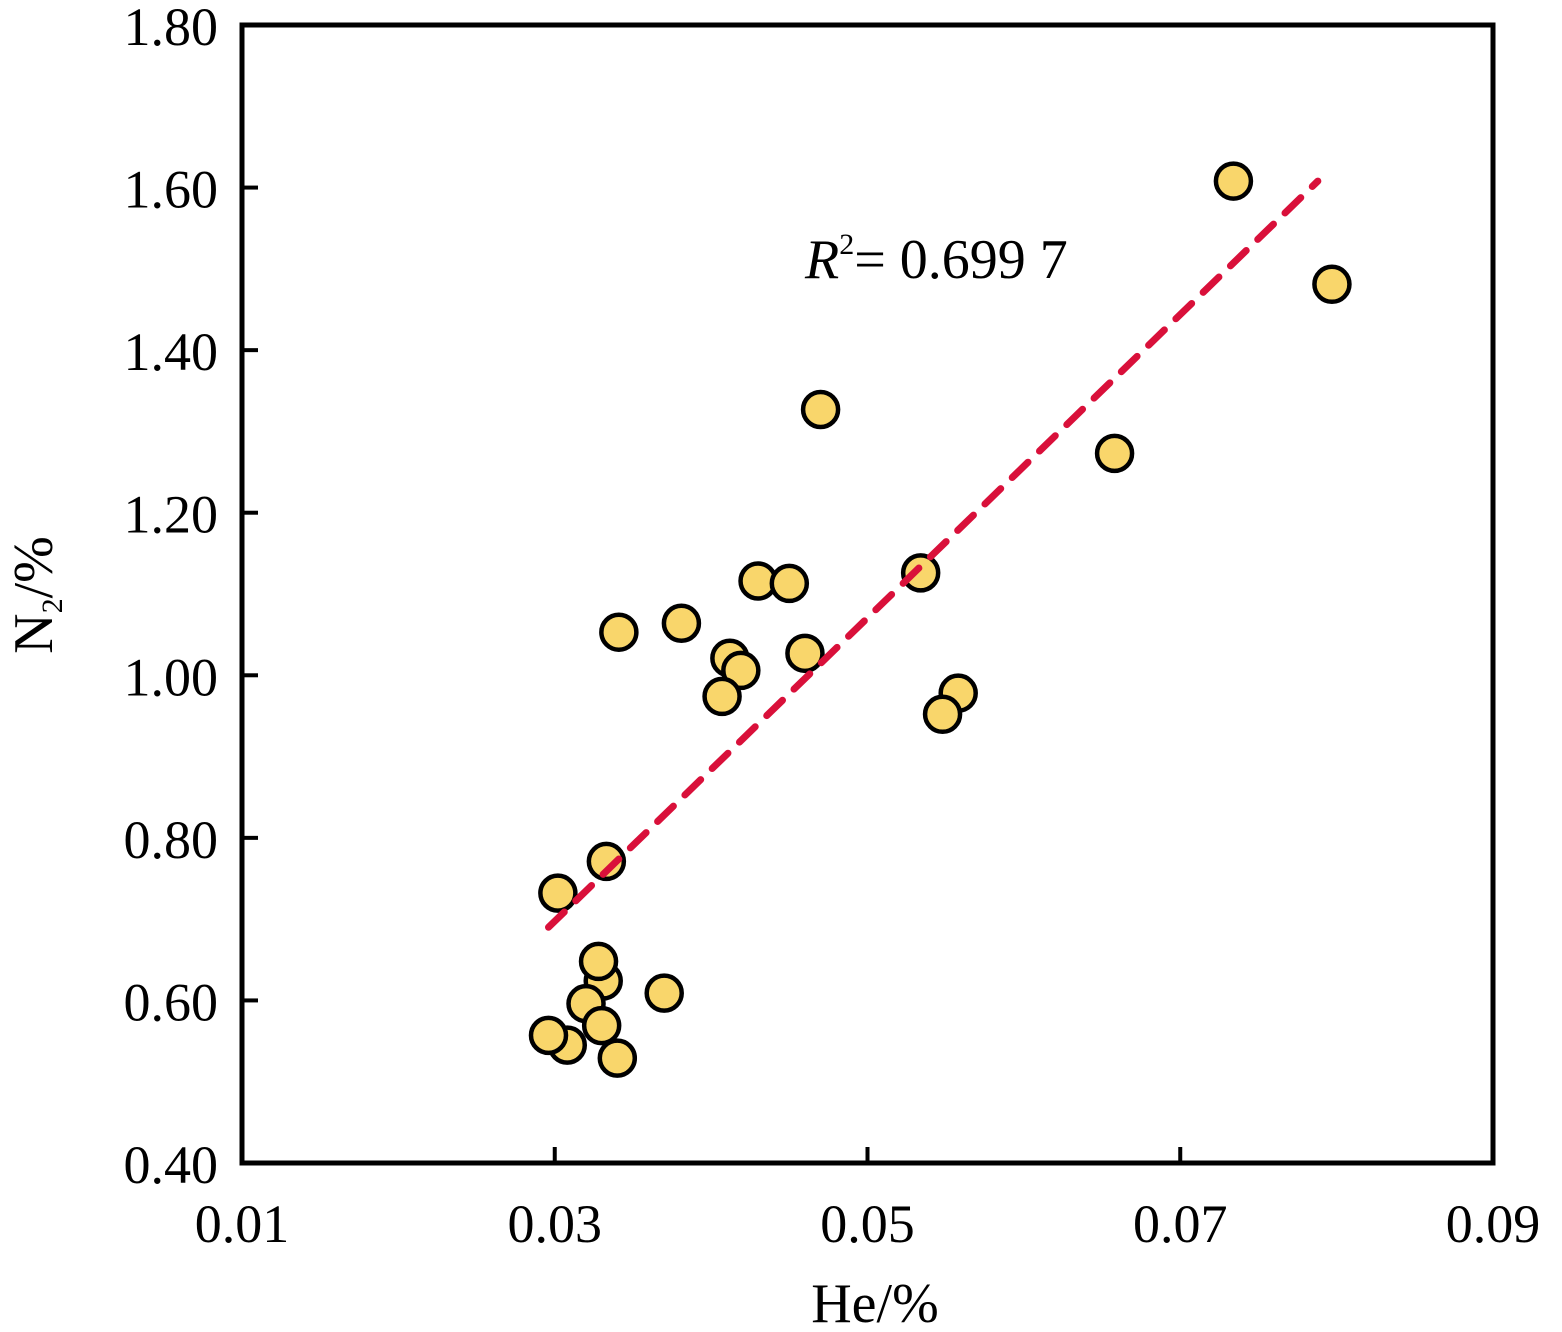 The width and height of the screenshot is (1562, 1332). What do you see at coordinates (1493, 1224) in the screenshot?
I see `x-tick-label: 0.09` at bounding box center [1493, 1224].